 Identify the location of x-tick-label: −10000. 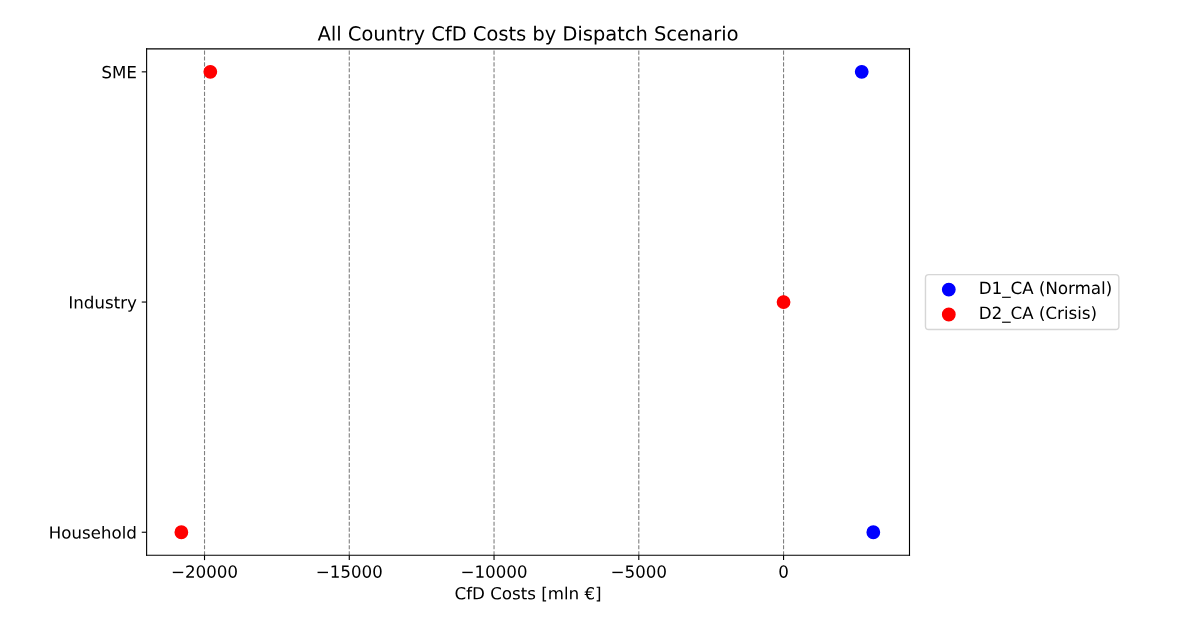
(494, 571).